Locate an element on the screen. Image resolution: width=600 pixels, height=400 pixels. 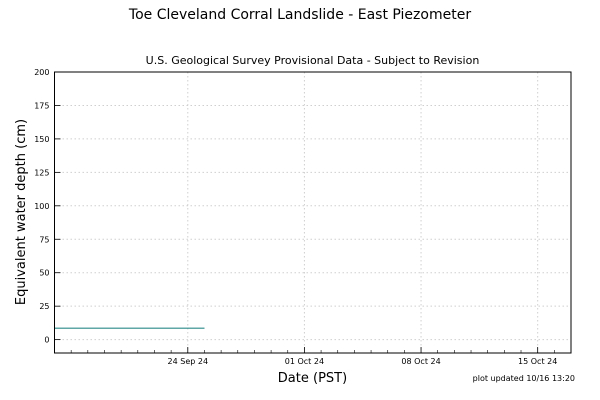
x-tick-label: 24 Sep 24 is located at coordinates (188, 361).